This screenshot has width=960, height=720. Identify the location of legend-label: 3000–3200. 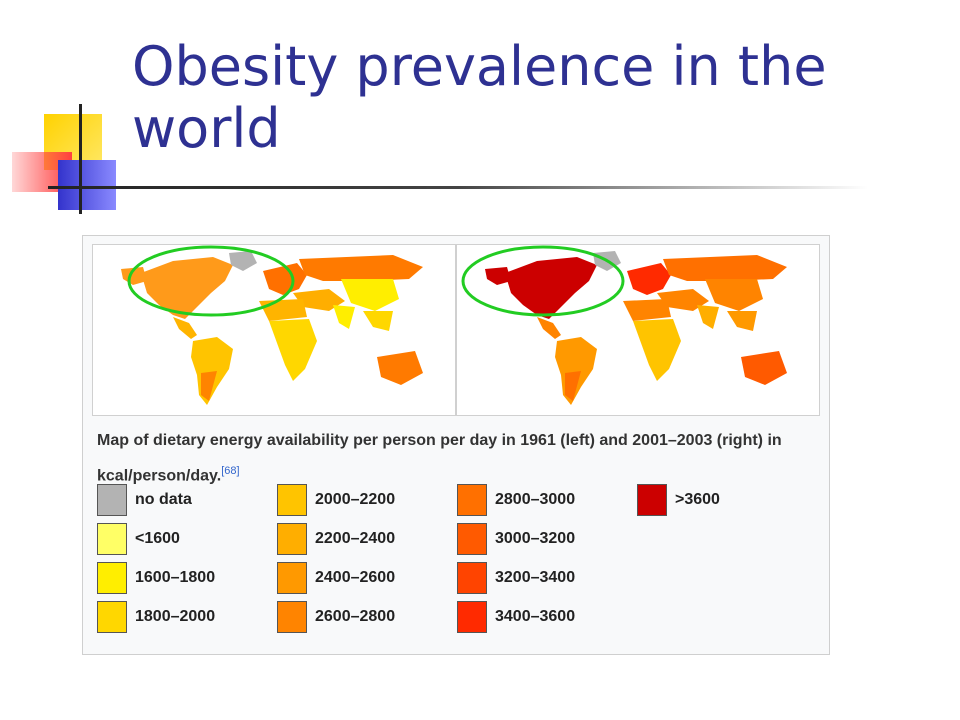
(535, 538).